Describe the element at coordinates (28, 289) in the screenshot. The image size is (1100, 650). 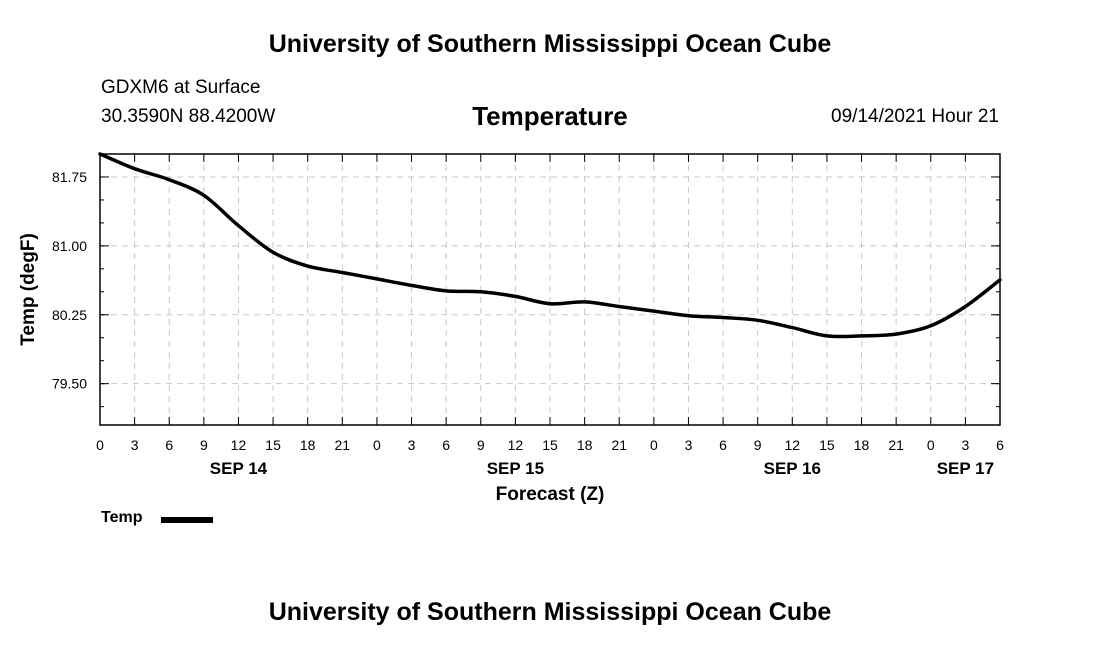
I see `y-axis-title: Temp (degF)` at that location.